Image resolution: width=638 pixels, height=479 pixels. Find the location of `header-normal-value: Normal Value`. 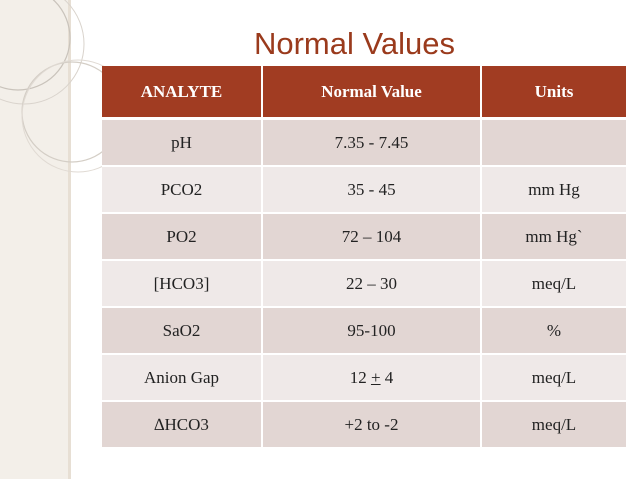

header-normal-value: Normal Value is located at coordinates (372, 93).